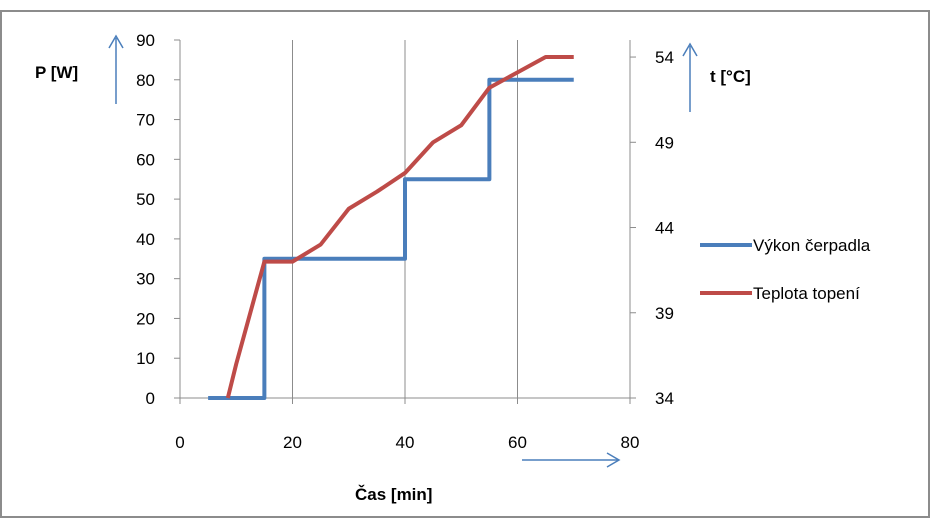  What do you see at coordinates (517, 442) in the screenshot?
I see `x-tick-label: 60` at bounding box center [517, 442].